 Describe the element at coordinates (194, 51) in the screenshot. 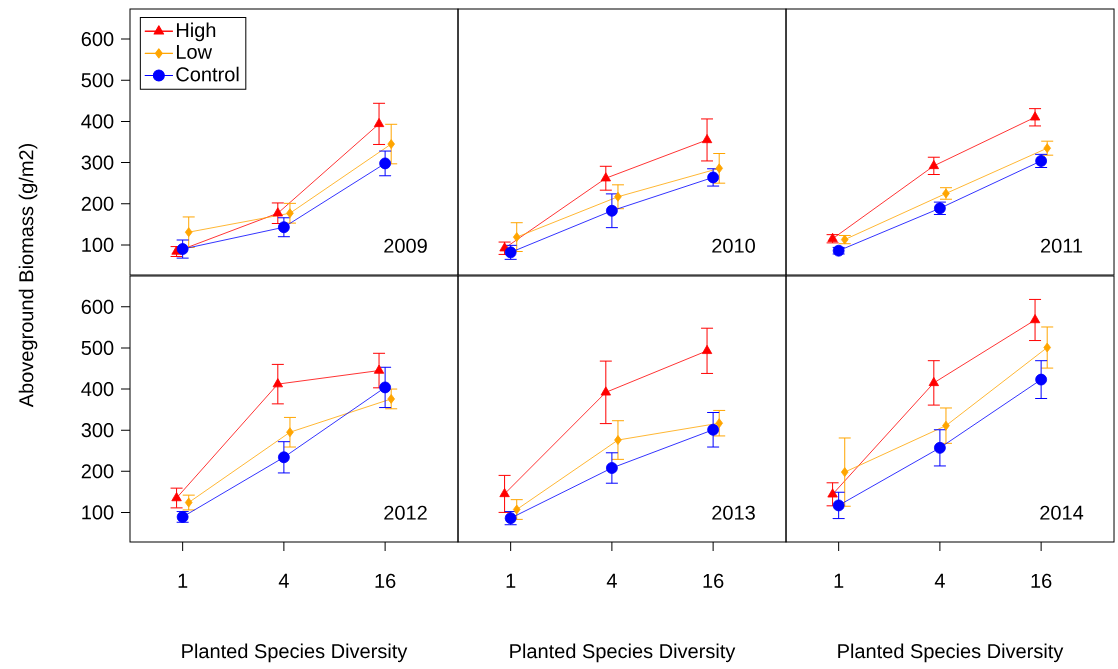

I see `legend-label: Low` at that location.